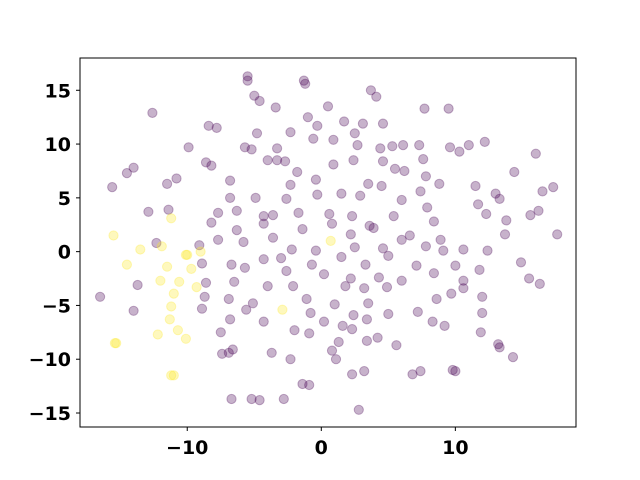  Describe the element at coordinates (50, 414) in the screenshot. I see `y-tick-label: −15` at that location.